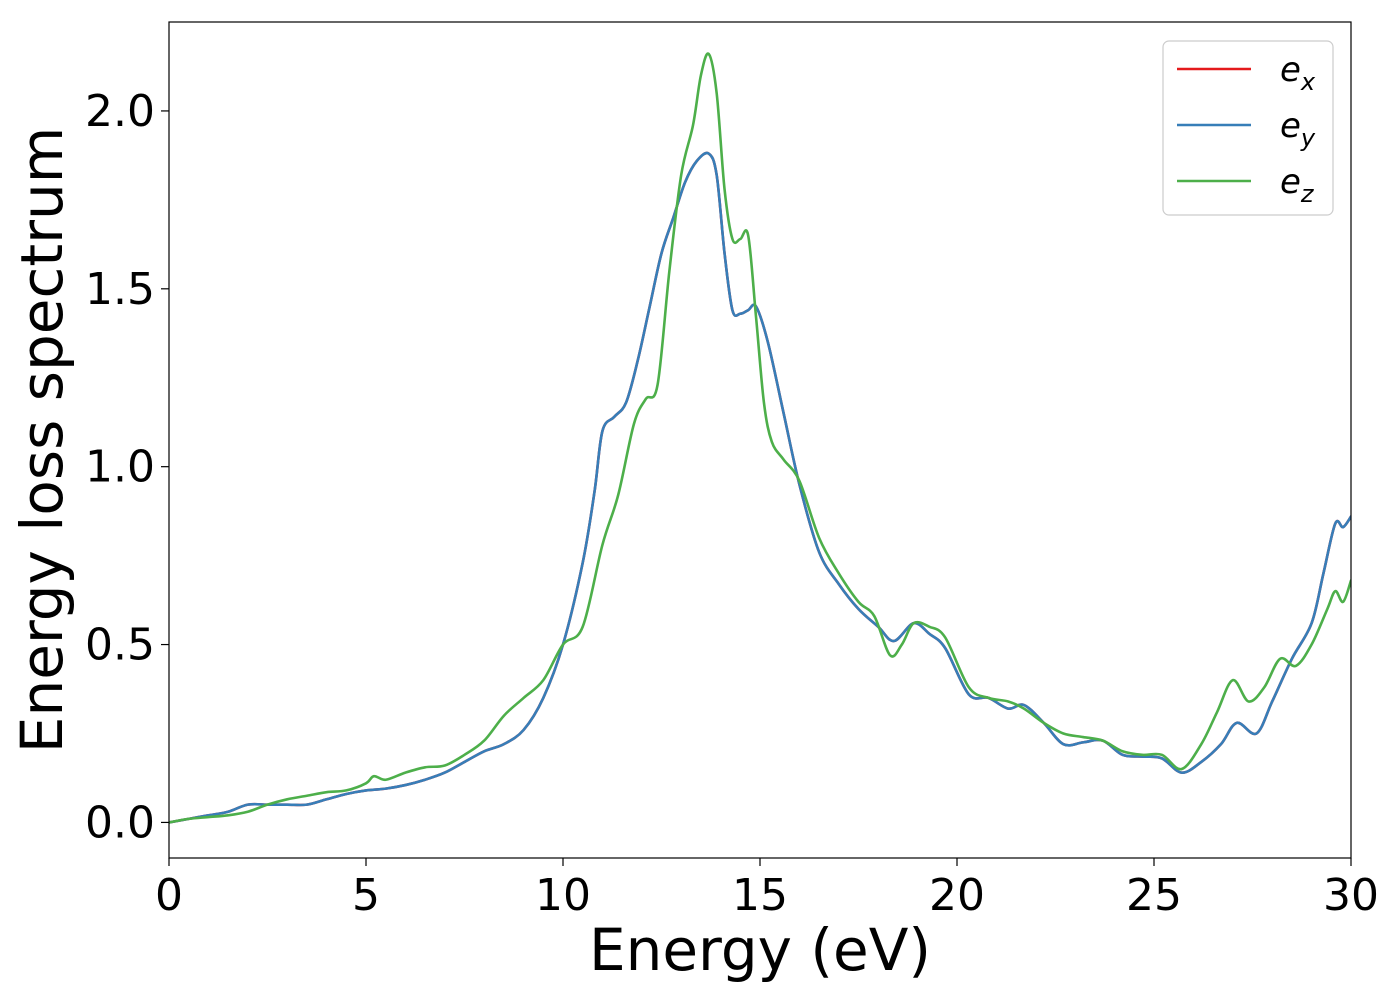  I want to click on x-axis-title: Energy (eV), so click(760, 950).